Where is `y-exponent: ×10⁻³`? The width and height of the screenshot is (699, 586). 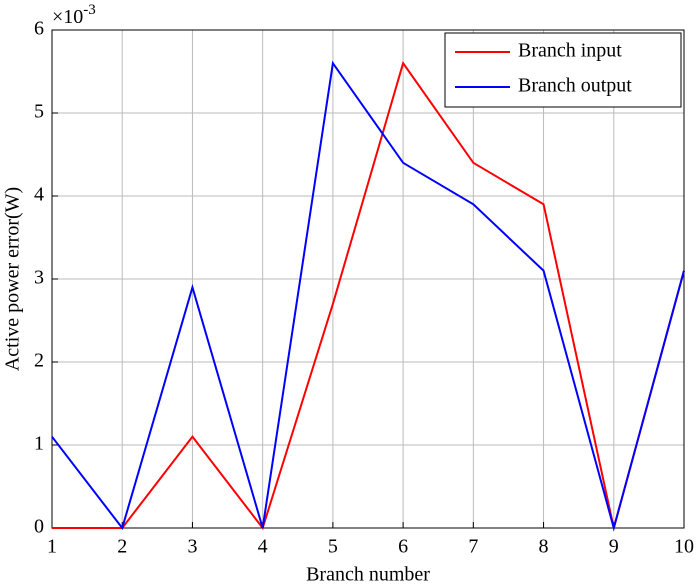
y-exponent: ×10⁻³ is located at coordinates (74, 14).